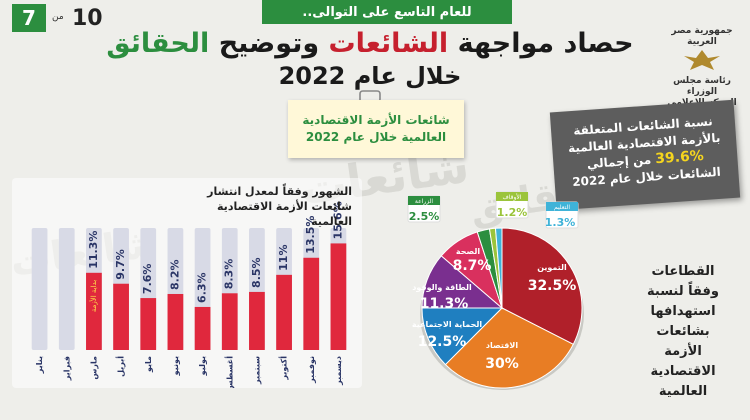  Describe the element at coordinates (337, 220) in the screenshot. I see `bar-value-label: 15.6%` at that location.